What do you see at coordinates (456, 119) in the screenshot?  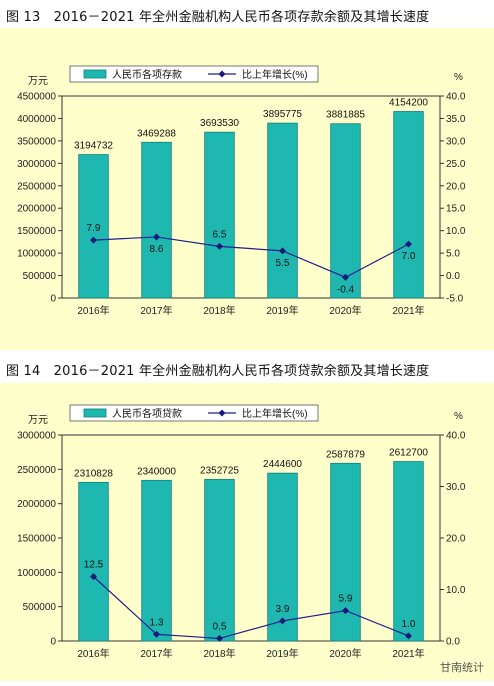 I see `right-tick-label: 35.0` at bounding box center [456, 119].